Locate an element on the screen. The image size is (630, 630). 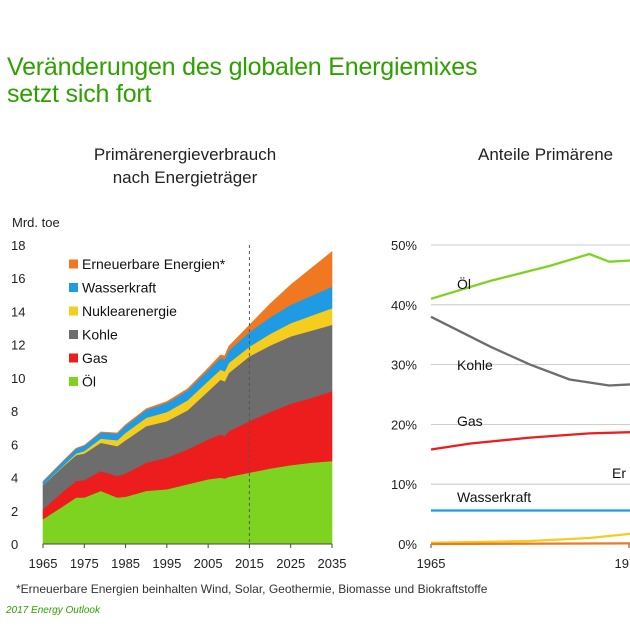
y-tick-label-16: 16 is located at coordinates (18, 278).